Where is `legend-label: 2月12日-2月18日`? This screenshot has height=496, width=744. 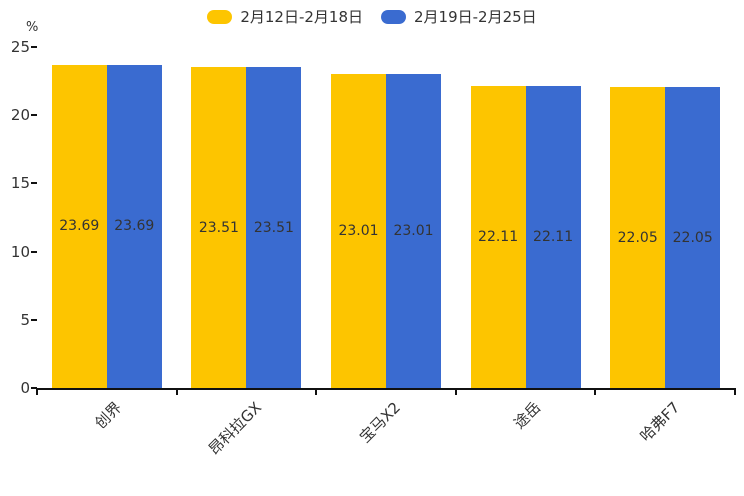 legend-label: 2月12日-2月18日 is located at coordinates (301, 17).